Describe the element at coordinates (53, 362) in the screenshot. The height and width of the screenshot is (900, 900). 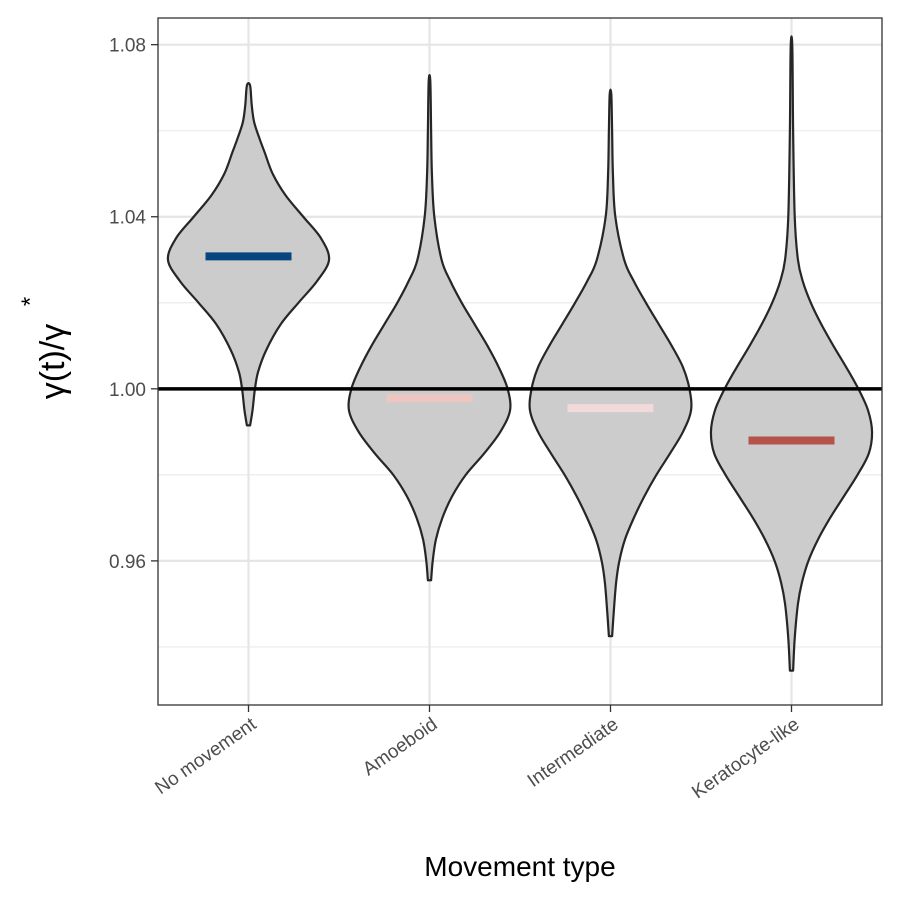
I see `y-axis-title-main: γ(t)/γ` at that location.